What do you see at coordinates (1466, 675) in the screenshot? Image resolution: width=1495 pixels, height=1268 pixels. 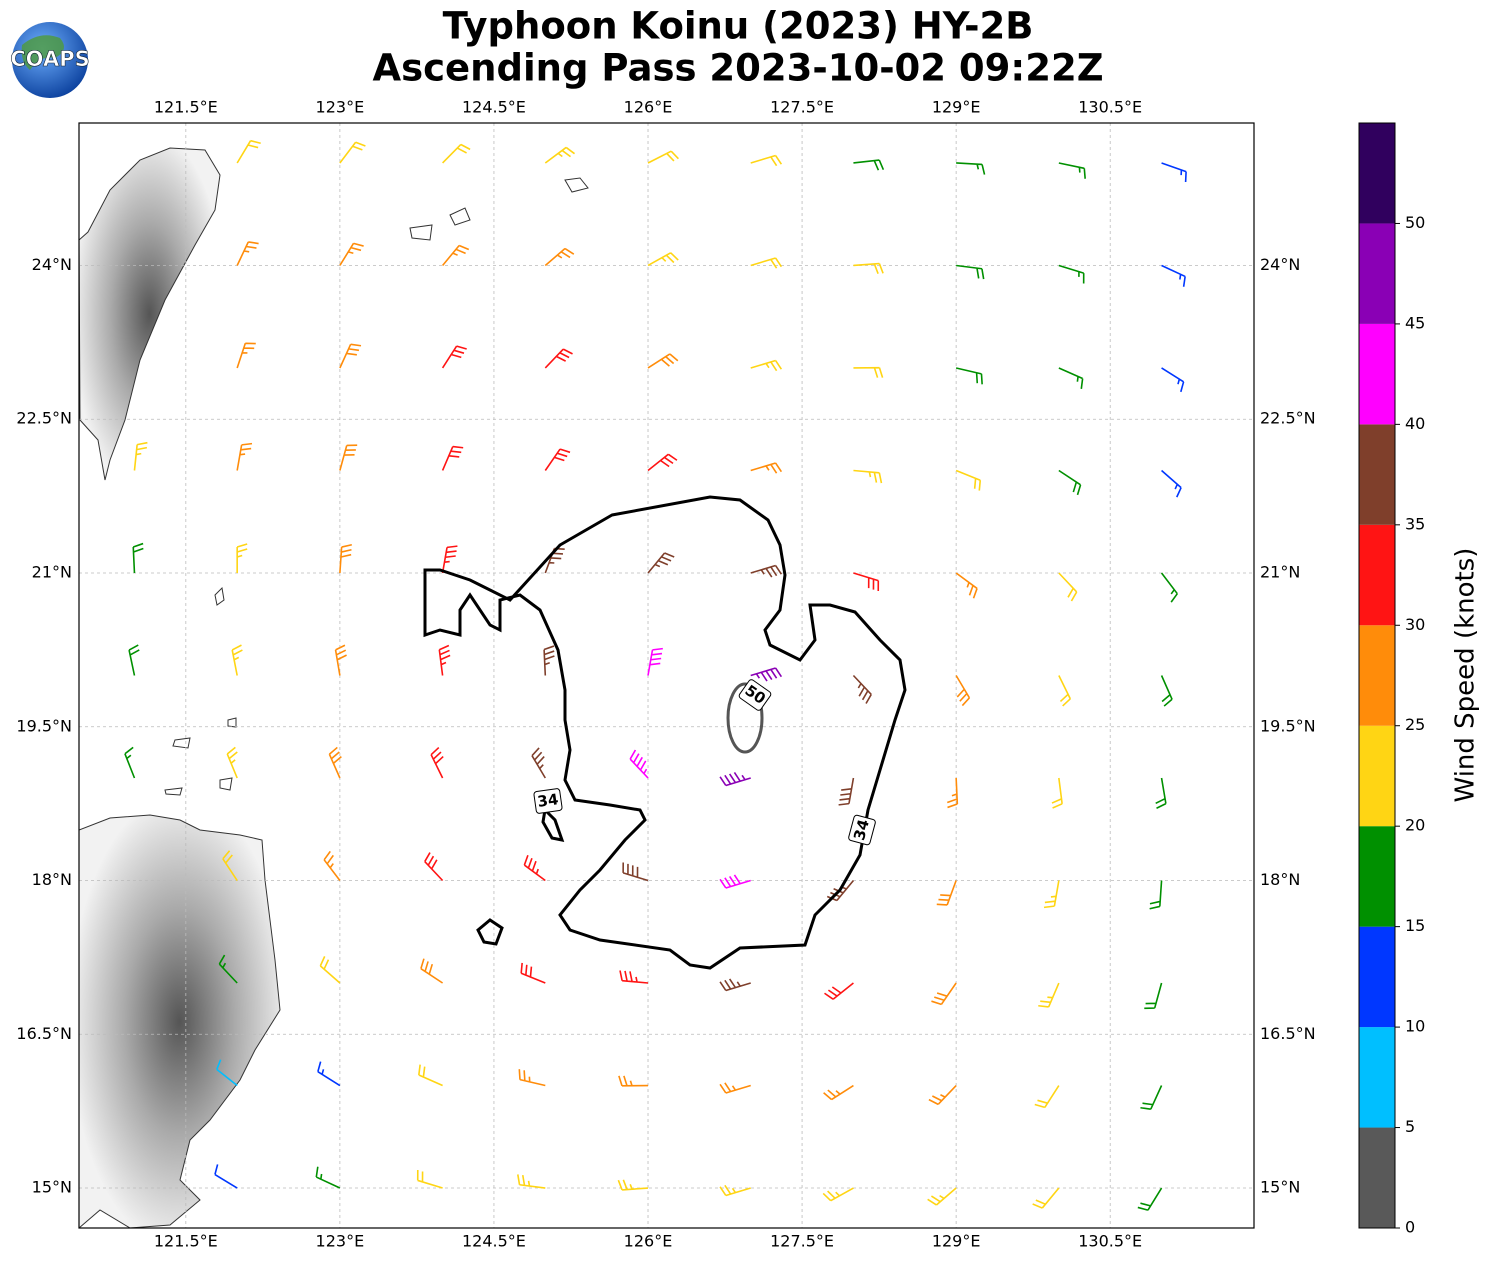 I see `colorbar-label: Wind Speed (knots)` at bounding box center [1466, 675].